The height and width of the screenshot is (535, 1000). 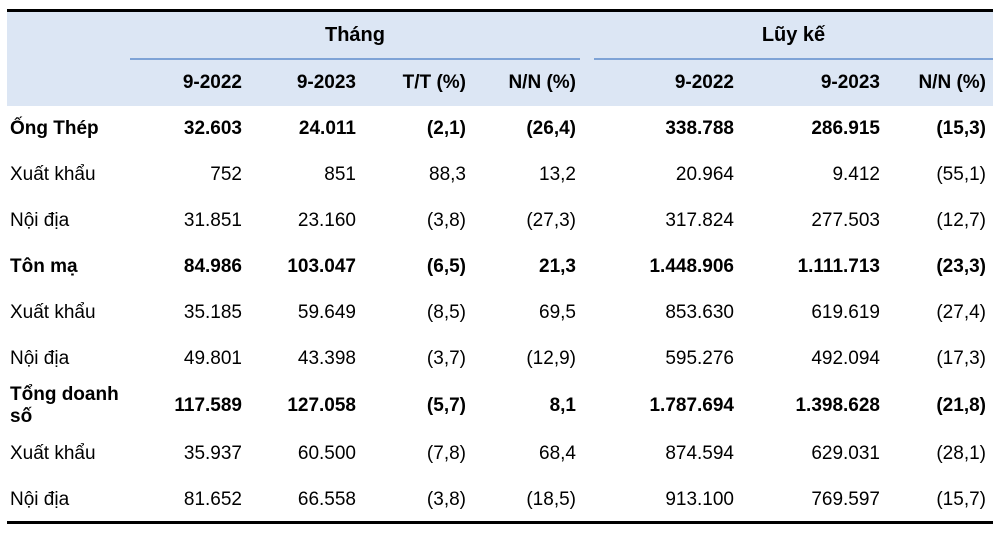 What do you see at coordinates (340, 174) in the screenshot?
I see `table-cell: 851` at bounding box center [340, 174].